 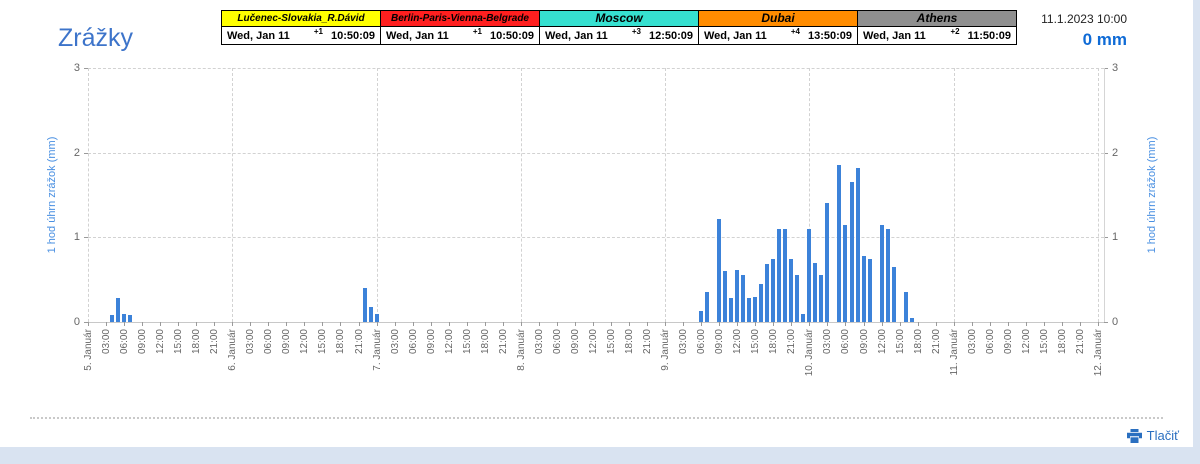 I want to click on x-tick-label: 10. Január, so click(x=810, y=353).